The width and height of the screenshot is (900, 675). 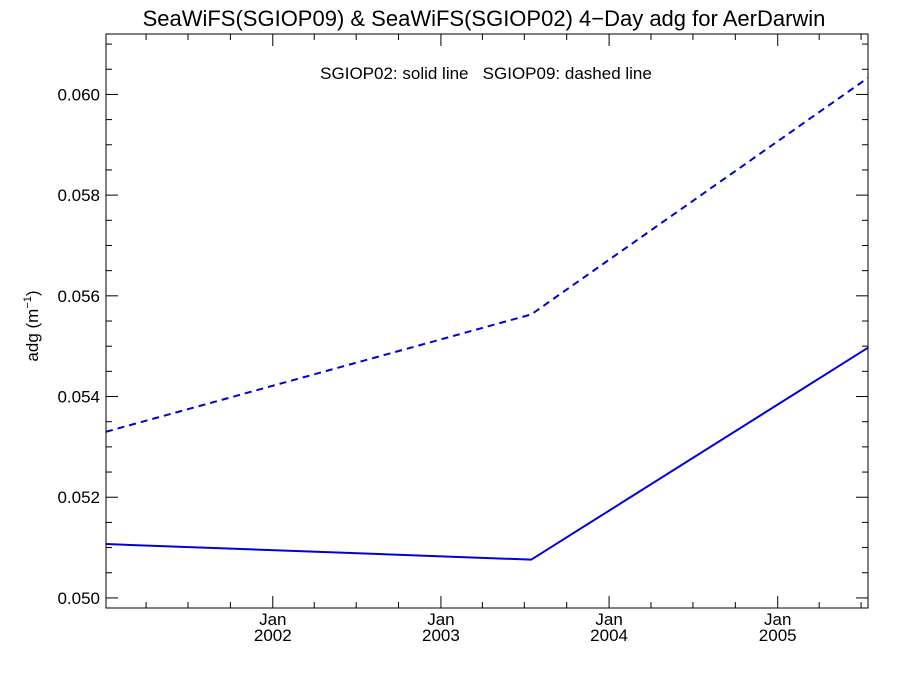 I want to click on y-tick-label: 0.052, so click(x=78, y=497).